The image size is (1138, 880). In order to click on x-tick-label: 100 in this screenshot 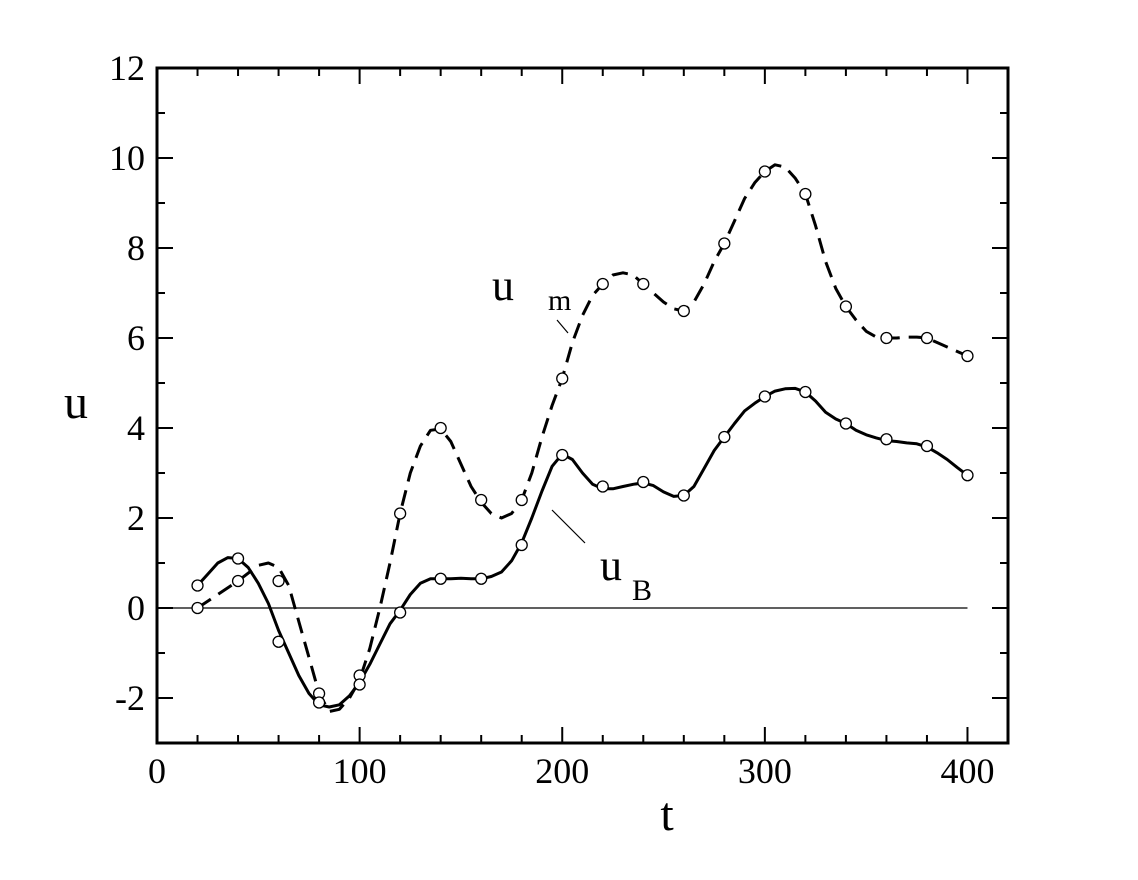, I will do `click(360, 771)`.